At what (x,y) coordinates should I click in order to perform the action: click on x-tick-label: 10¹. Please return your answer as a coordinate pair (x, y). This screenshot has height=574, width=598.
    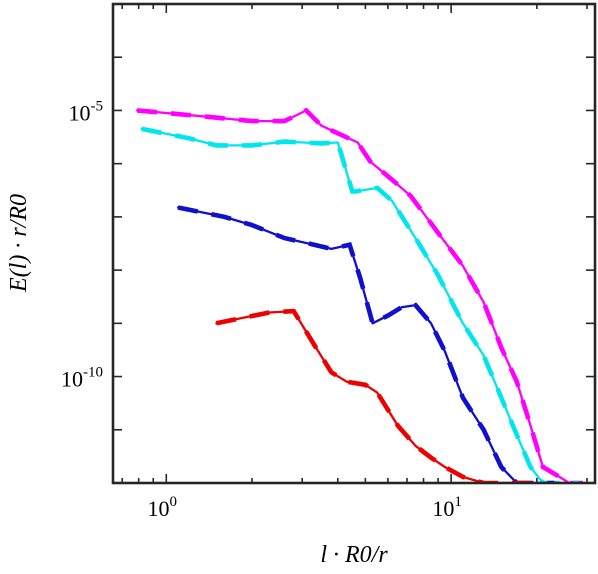
    Looking at the image, I should click on (447, 507).